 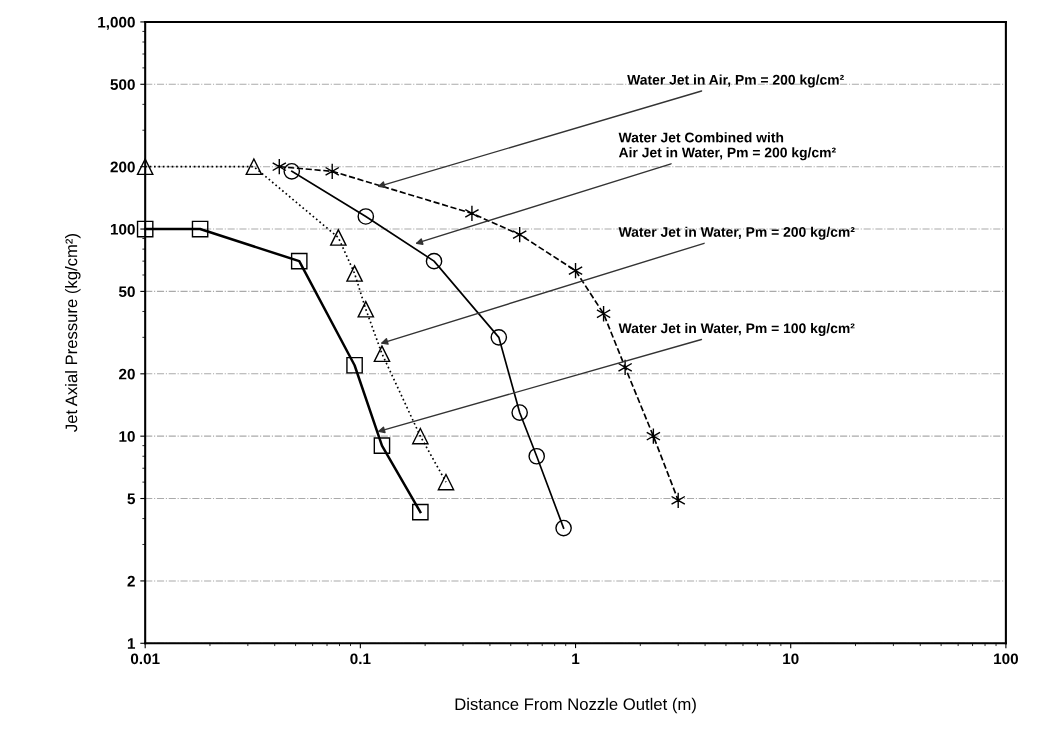 I want to click on annotation: Water Jet in Water, Pm = 100 kg/cm², so click(x=736, y=329).